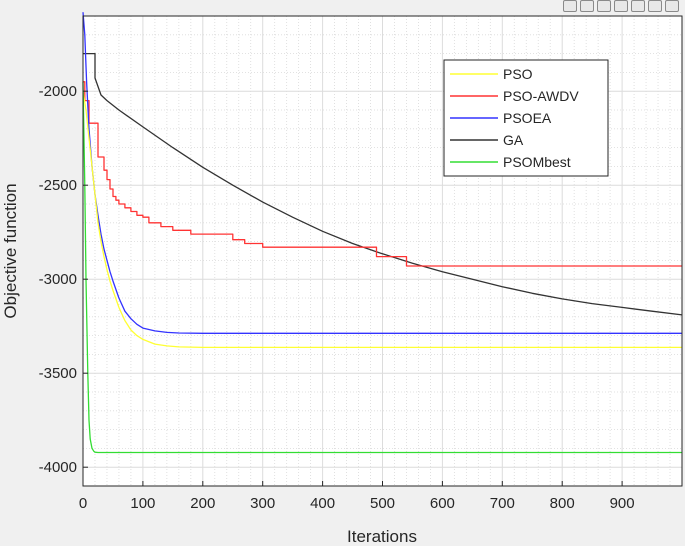  Describe the element at coordinates (638, 6) in the screenshot. I see `zoom-in-icon` at that location.